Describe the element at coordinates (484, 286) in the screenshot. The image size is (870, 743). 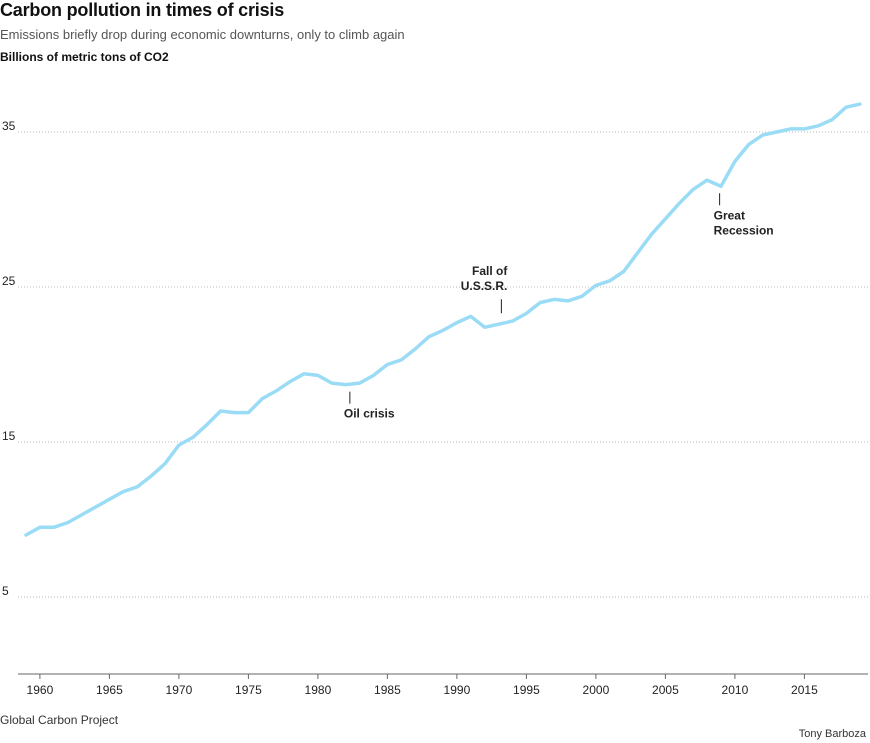
I see `annotation-label: U.S.S.R.` at that location.